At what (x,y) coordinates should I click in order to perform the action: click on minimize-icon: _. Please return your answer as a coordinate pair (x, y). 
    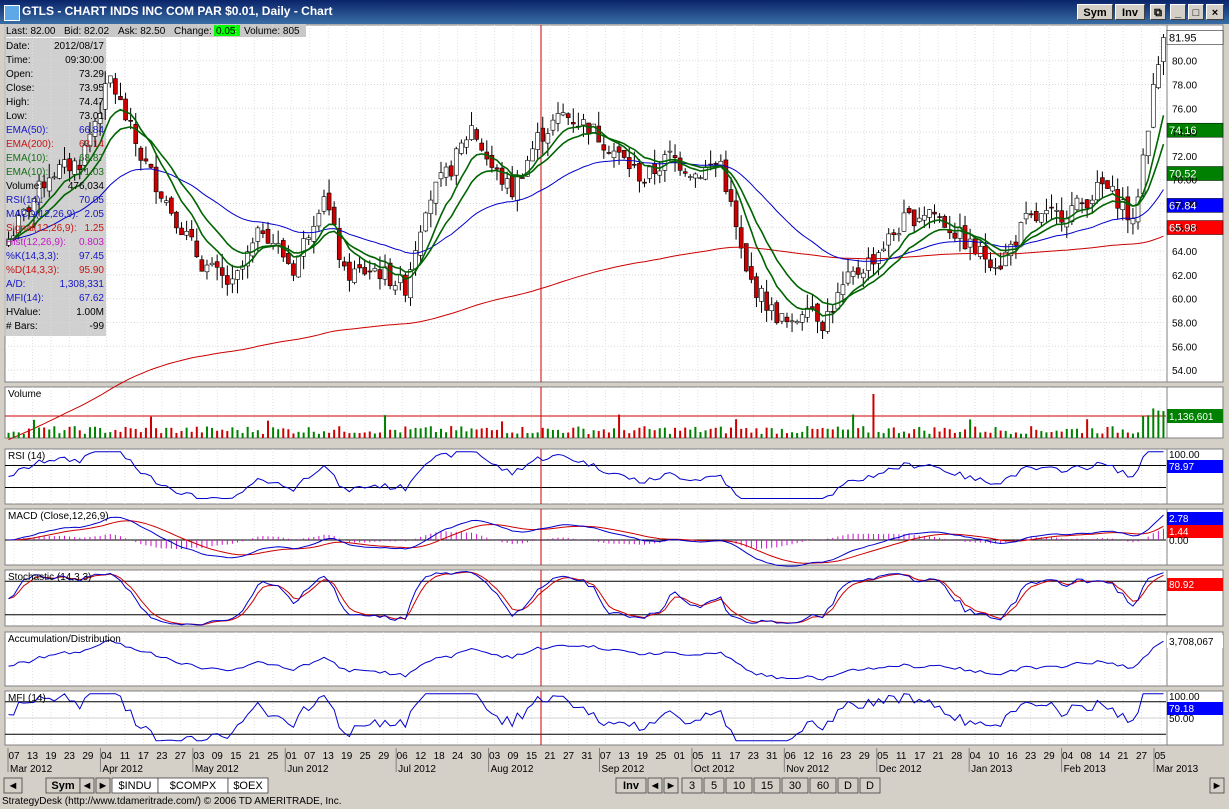
    Looking at the image, I should click on (1178, 12).